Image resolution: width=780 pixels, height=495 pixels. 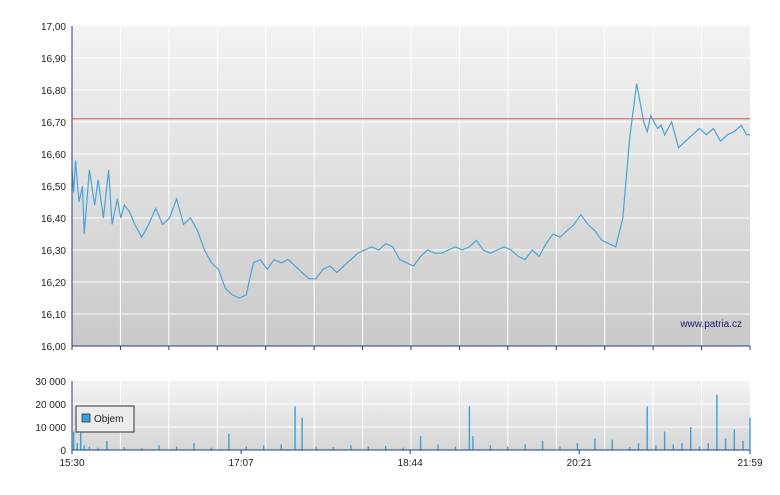 What do you see at coordinates (63, 451) in the screenshot?
I see `volume-y-tick-label: 0` at bounding box center [63, 451].